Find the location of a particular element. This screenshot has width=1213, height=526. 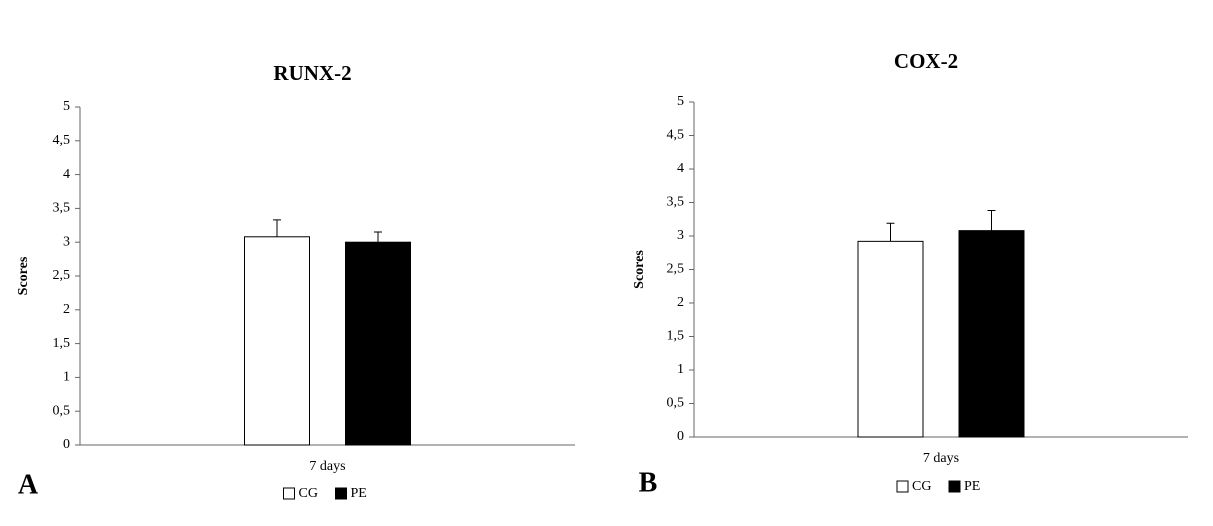

panel-label: B is located at coordinates (648, 482).